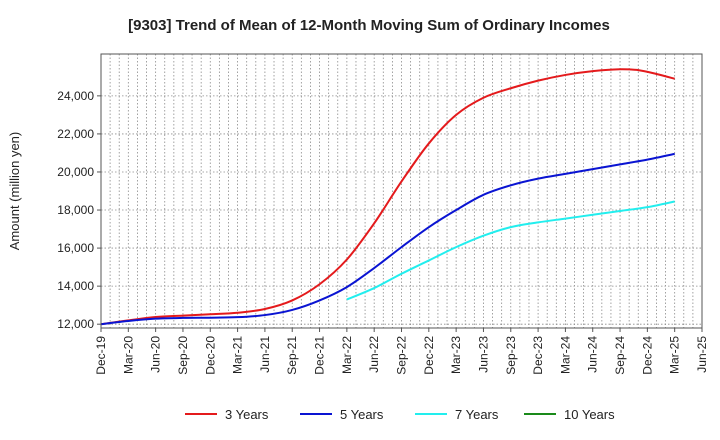 This screenshot has width=720, height=440. Describe the element at coordinates (14, 191) in the screenshot. I see `y-axis-label: Amount (million yen)` at that location.